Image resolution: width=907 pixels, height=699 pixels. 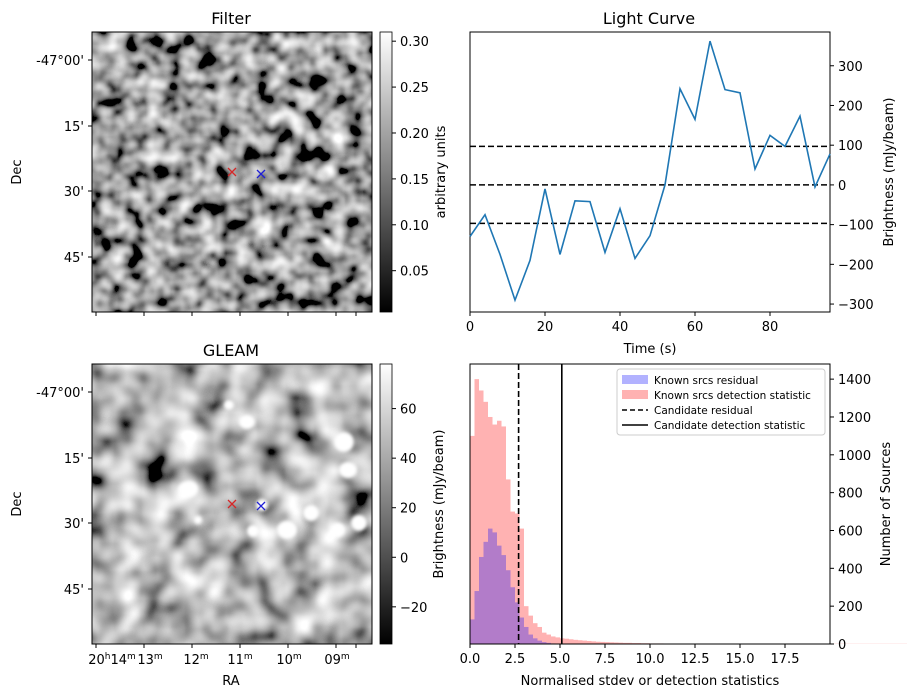 I want to click on x-tick-label: 60, so click(x=695, y=327).